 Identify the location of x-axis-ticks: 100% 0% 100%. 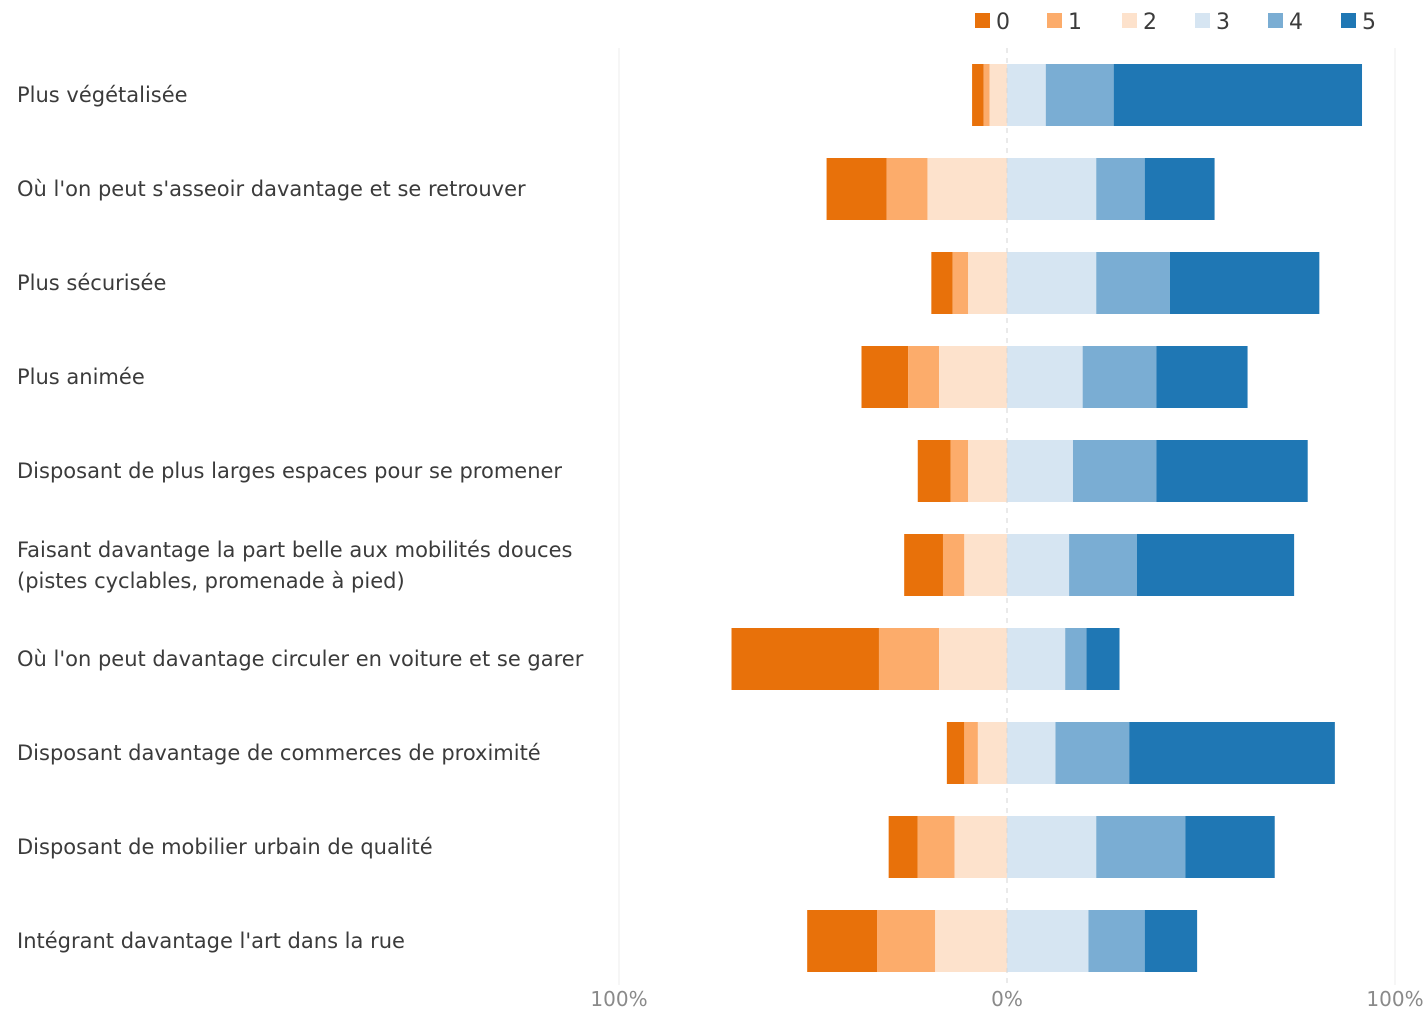
(1006, 998).